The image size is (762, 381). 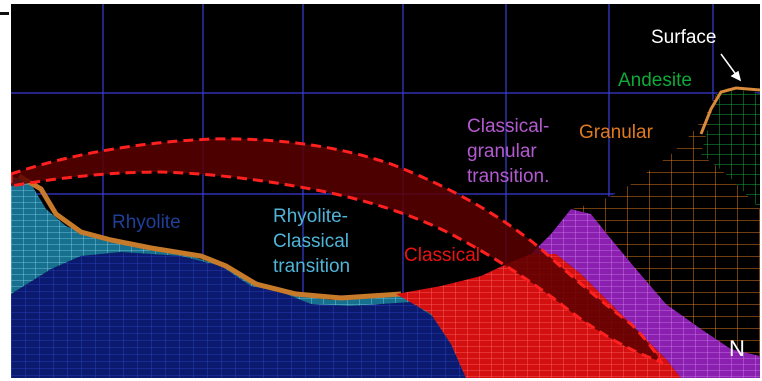 I want to click on classical-granular-label-line2: granular, so click(x=502, y=151).